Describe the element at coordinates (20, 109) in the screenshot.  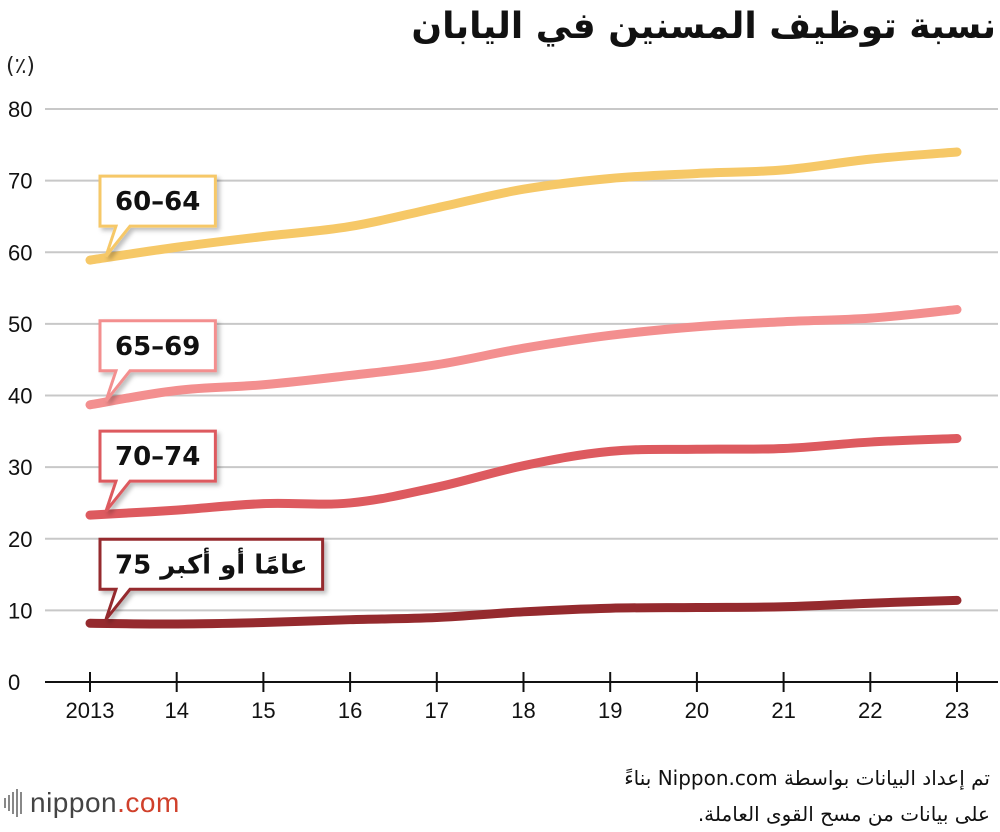
I see `y-tick-label: 80` at that location.